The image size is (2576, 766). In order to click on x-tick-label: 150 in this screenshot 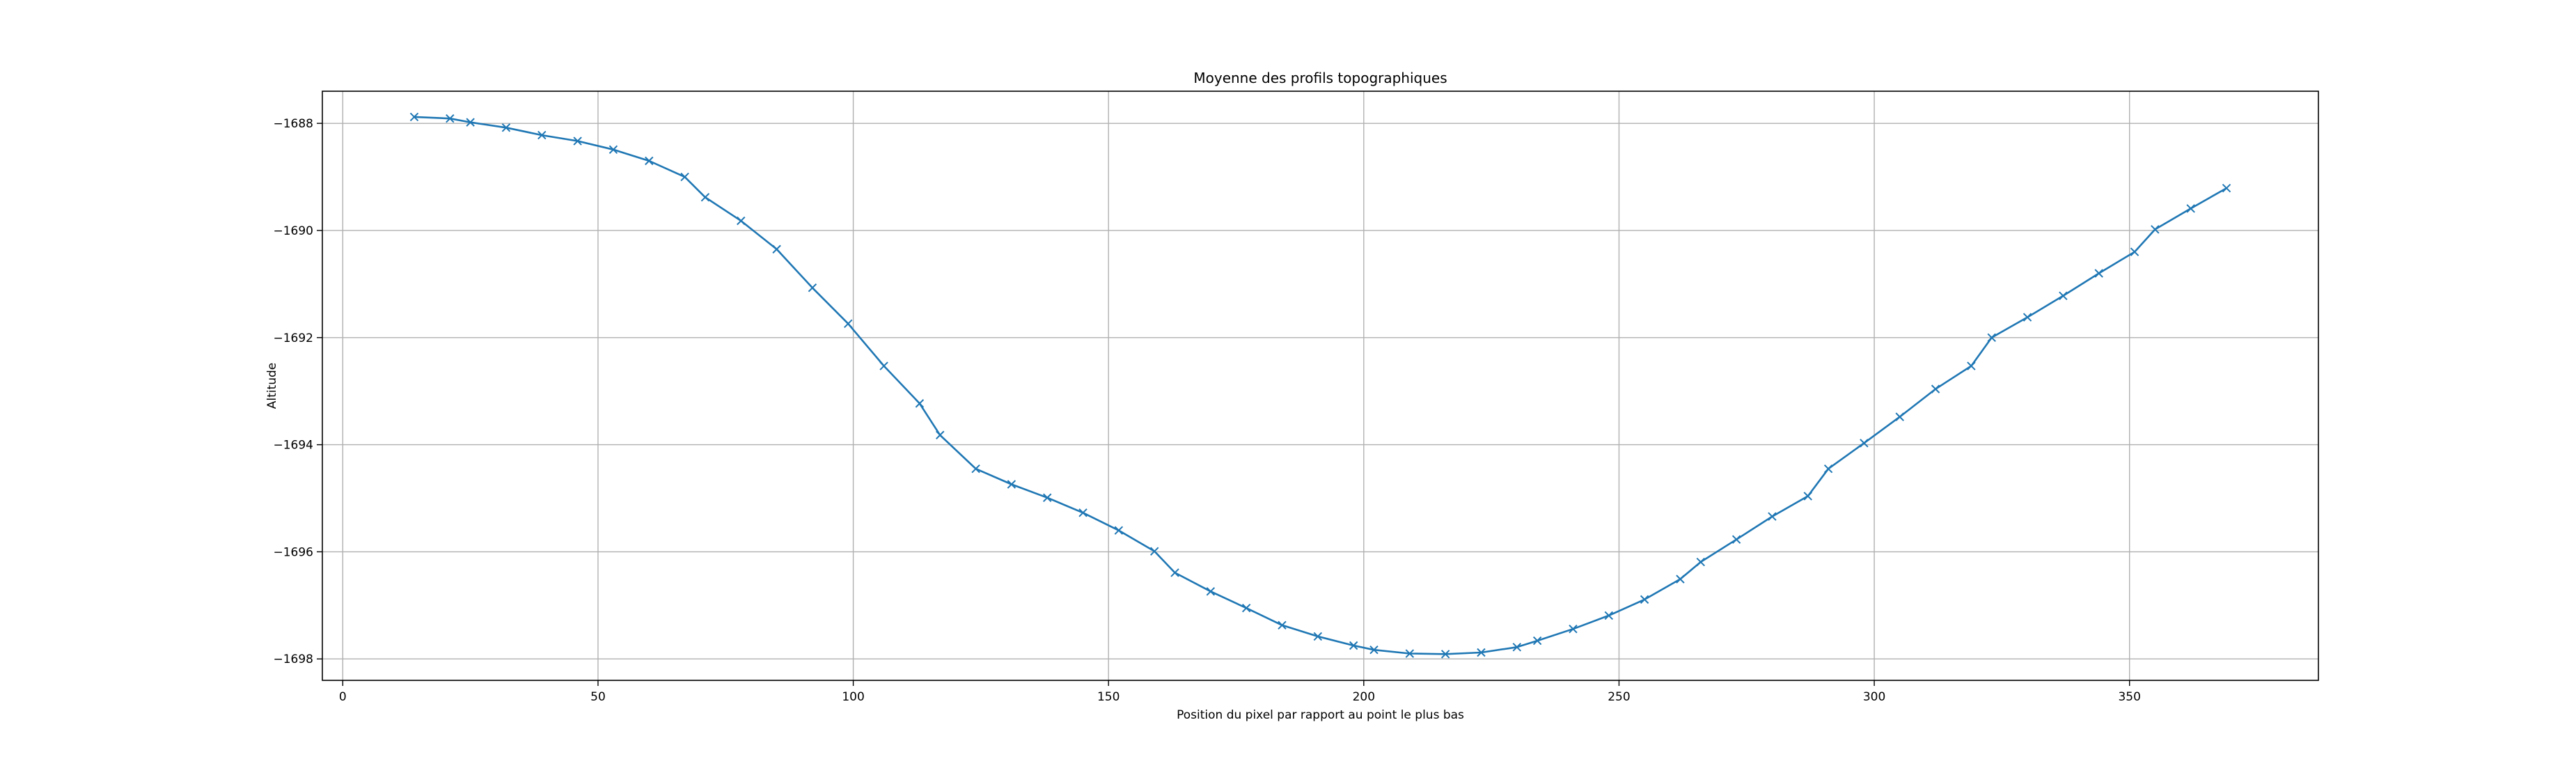, I will do `click(1108, 697)`.